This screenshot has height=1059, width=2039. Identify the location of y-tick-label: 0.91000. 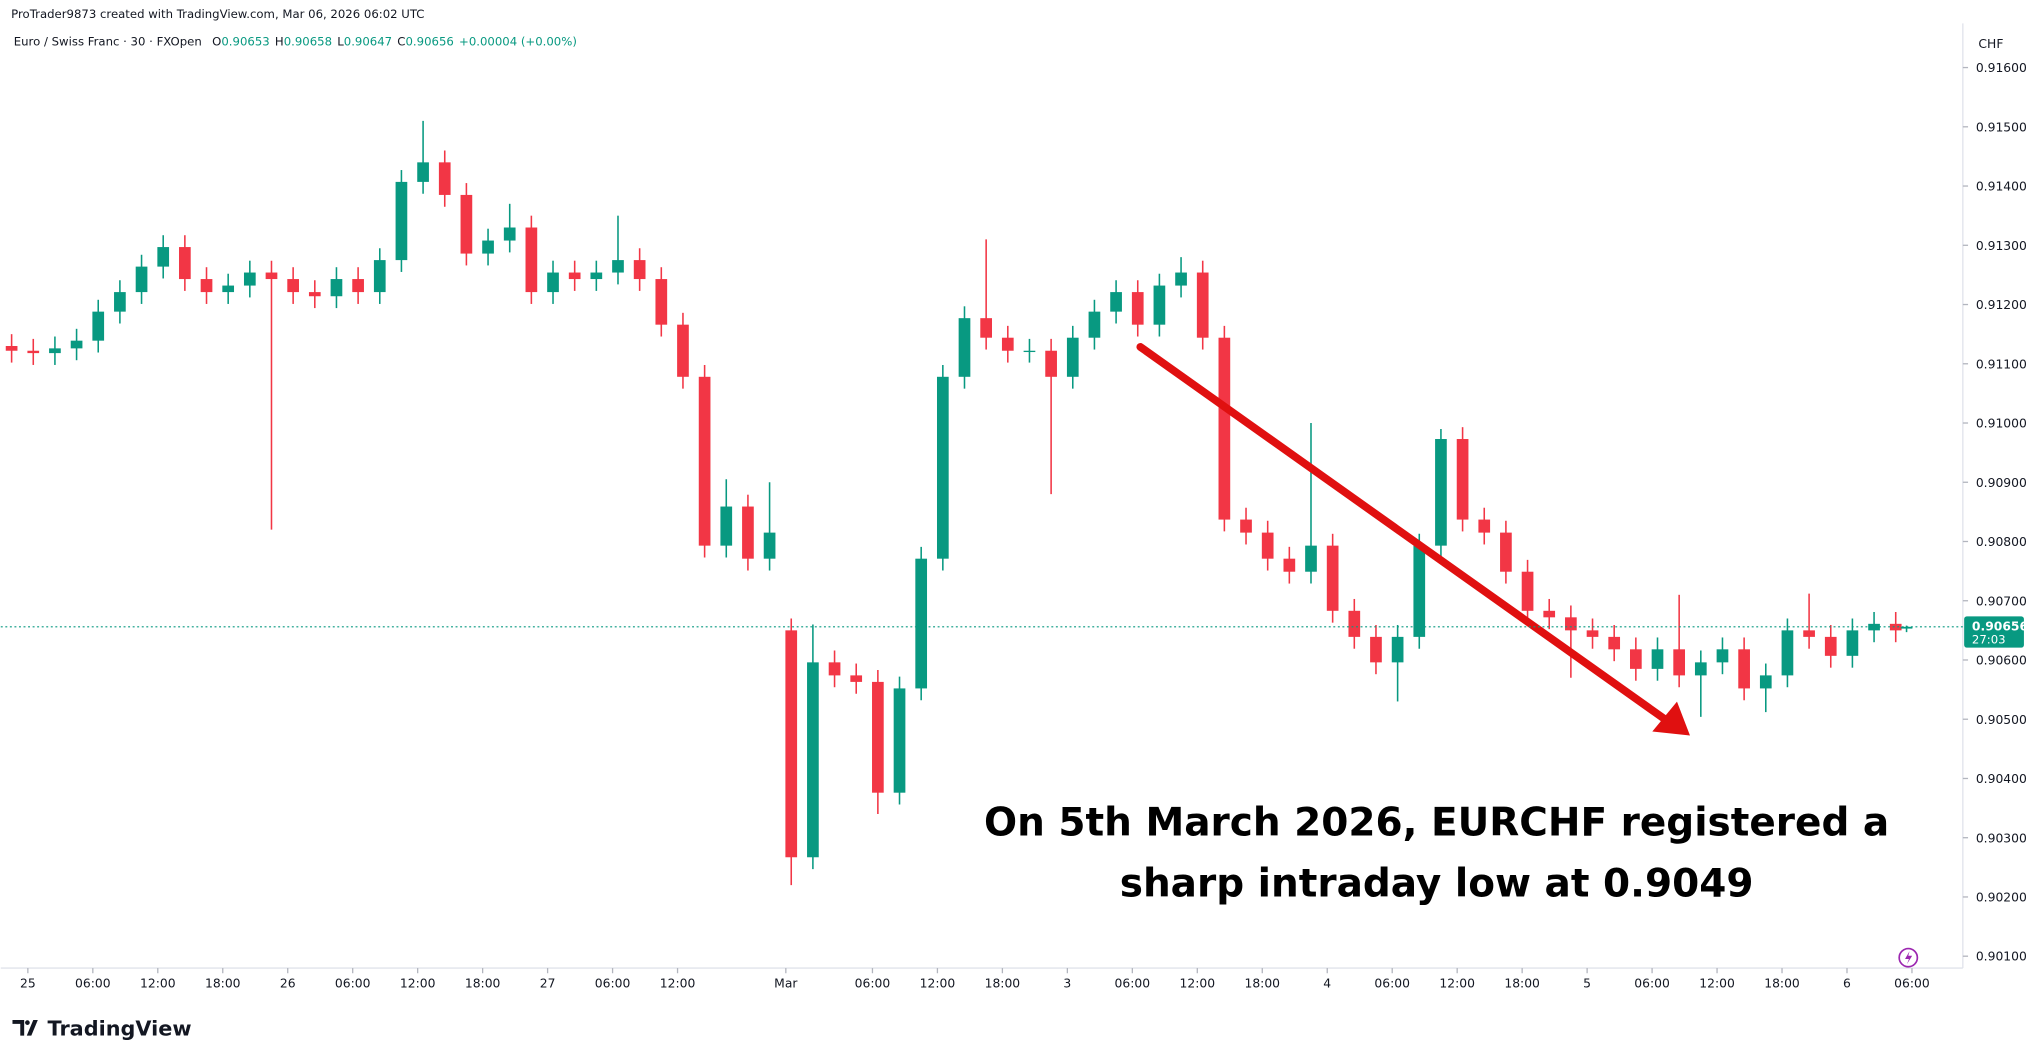
(2001, 424).